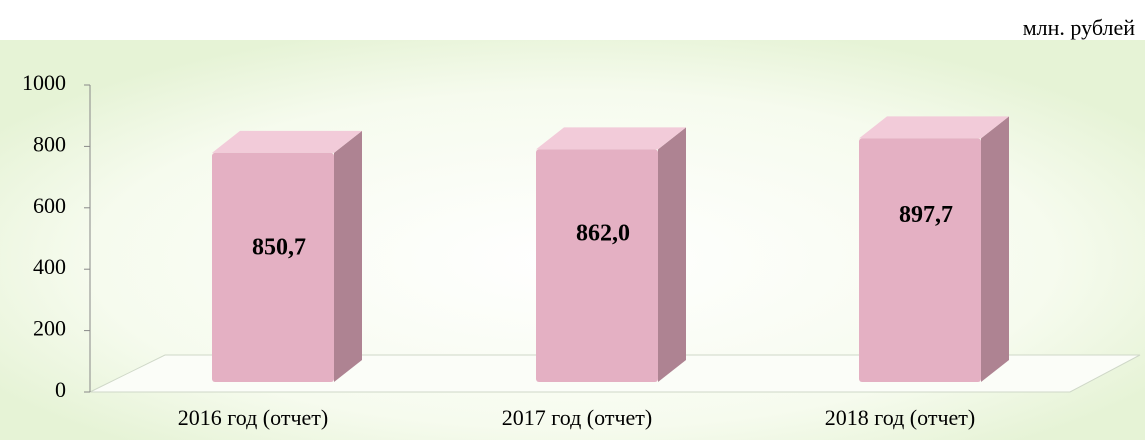 The width and height of the screenshot is (1145, 445). I want to click on y-tick-label: 1000, so click(44, 82).